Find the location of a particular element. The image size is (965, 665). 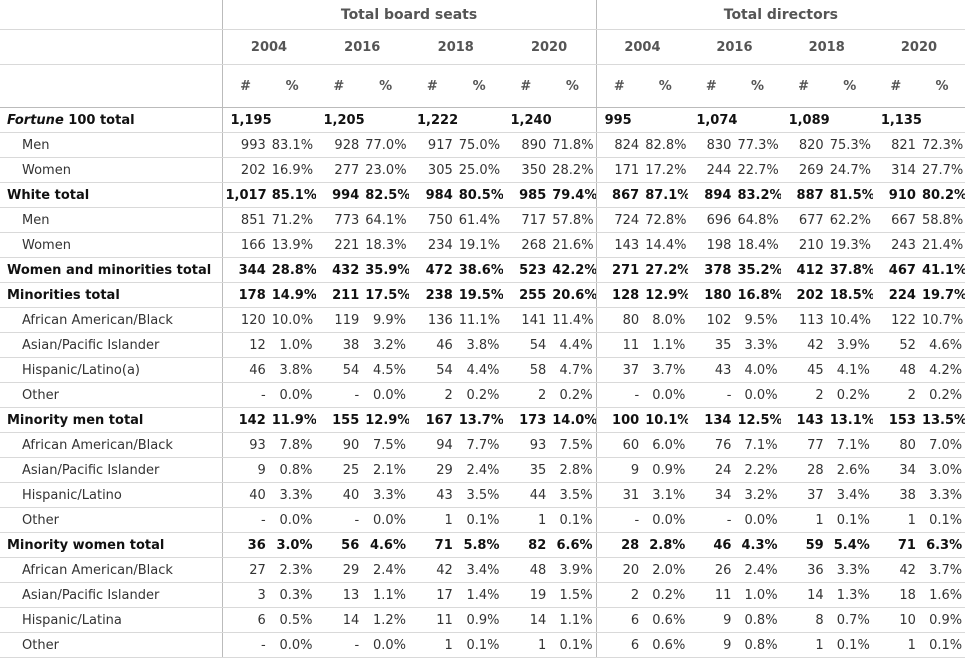

cell: 18.5% is located at coordinates (849, 295).